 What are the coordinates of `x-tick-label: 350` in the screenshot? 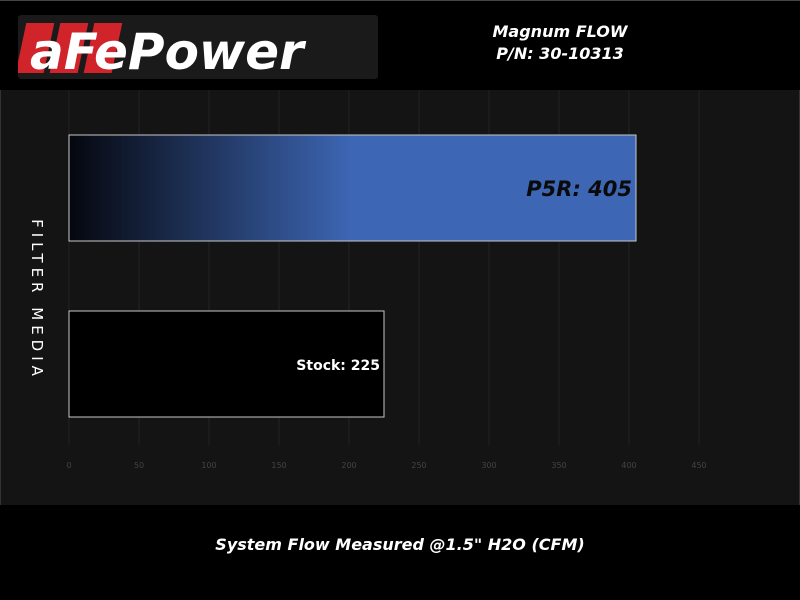 It's located at (558, 465).